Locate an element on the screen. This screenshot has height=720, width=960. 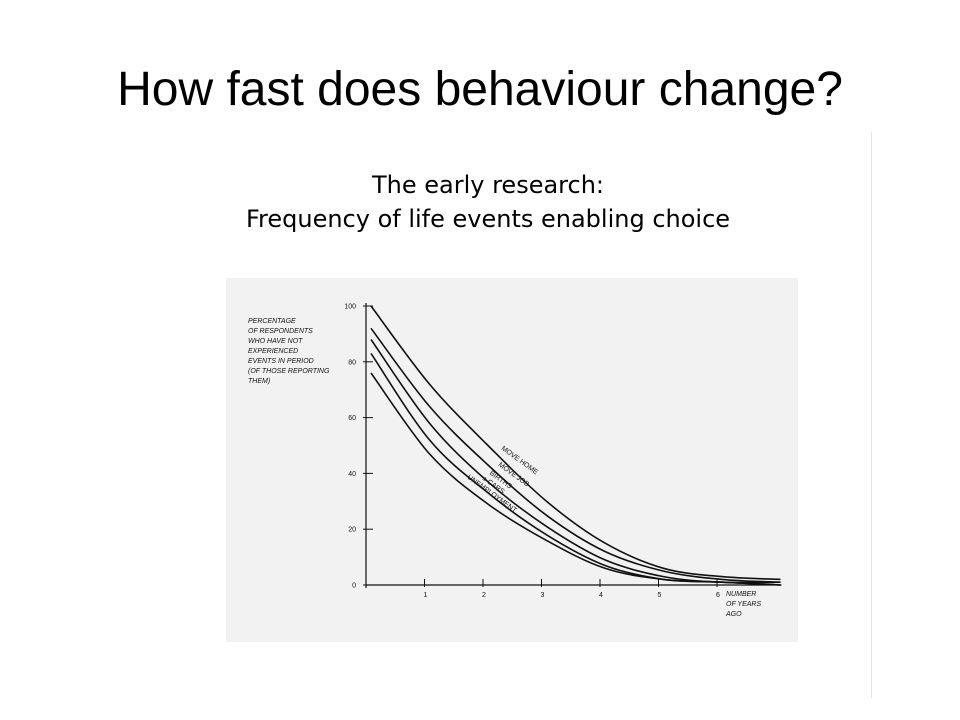
x-tick-label: 2 is located at coordinates (484, 595).